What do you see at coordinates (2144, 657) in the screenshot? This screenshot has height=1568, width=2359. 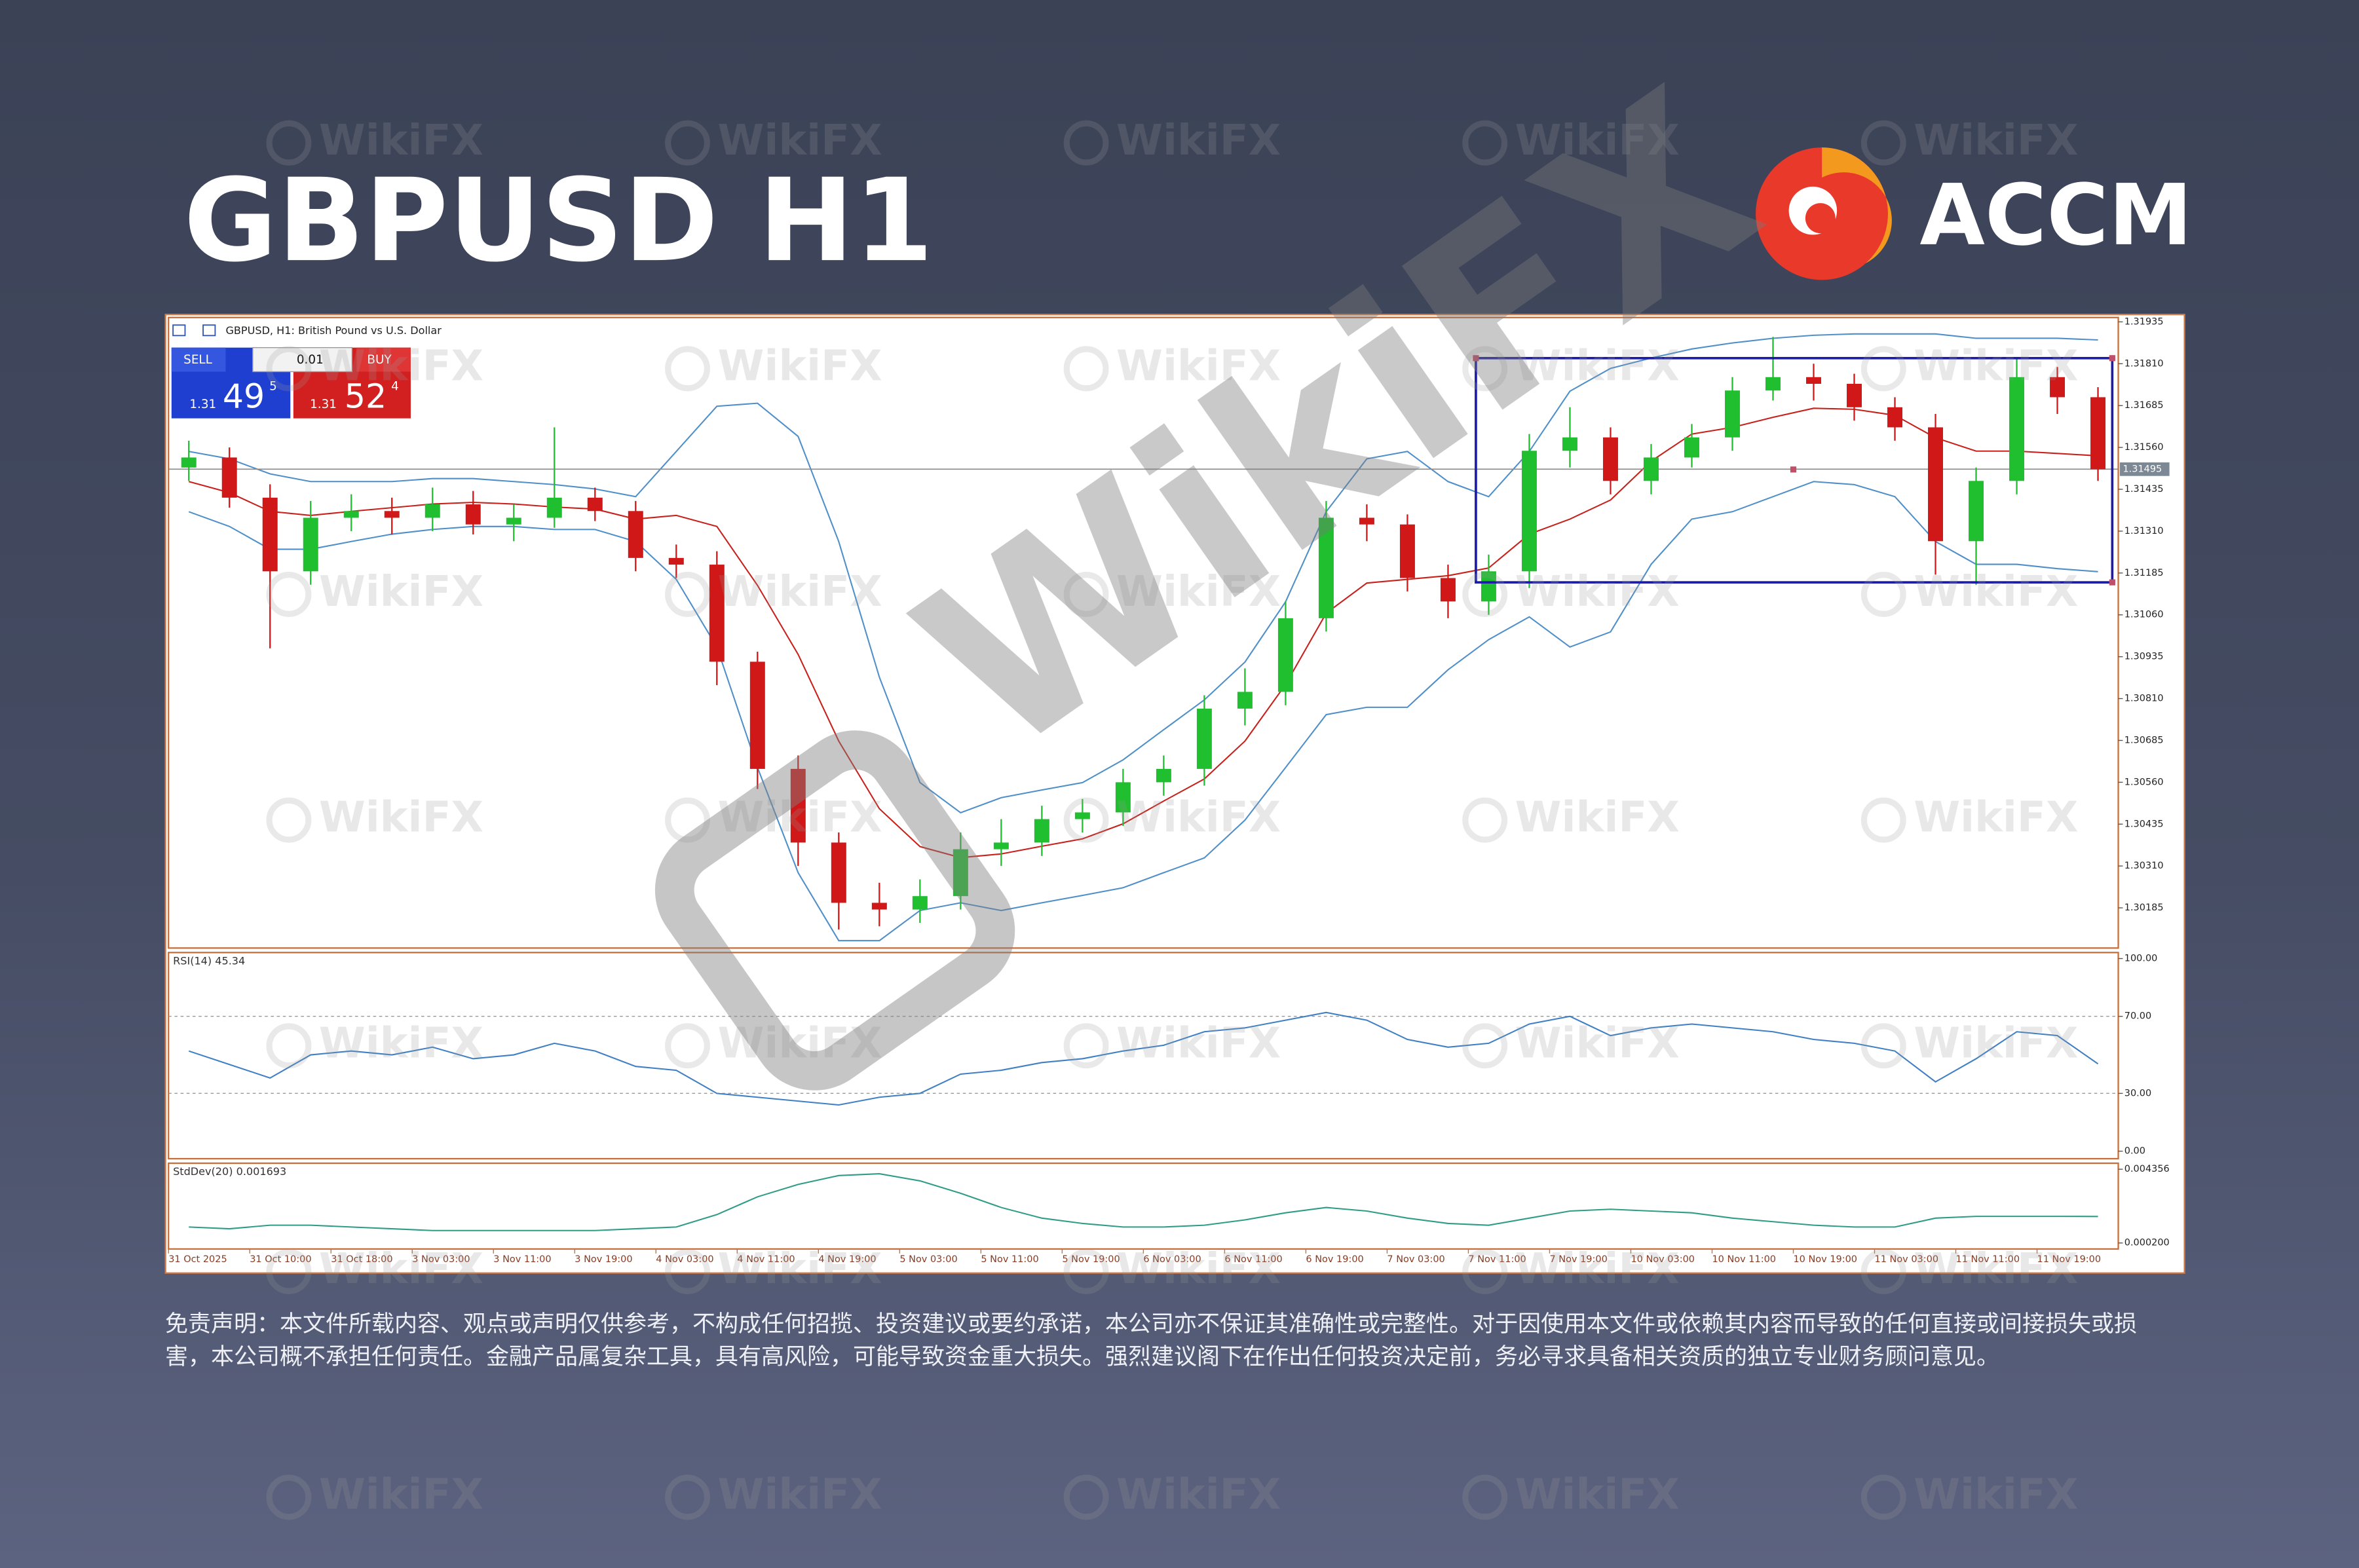 I see `y-tick-label: 1.30935` at bounding box center [2144, 657].